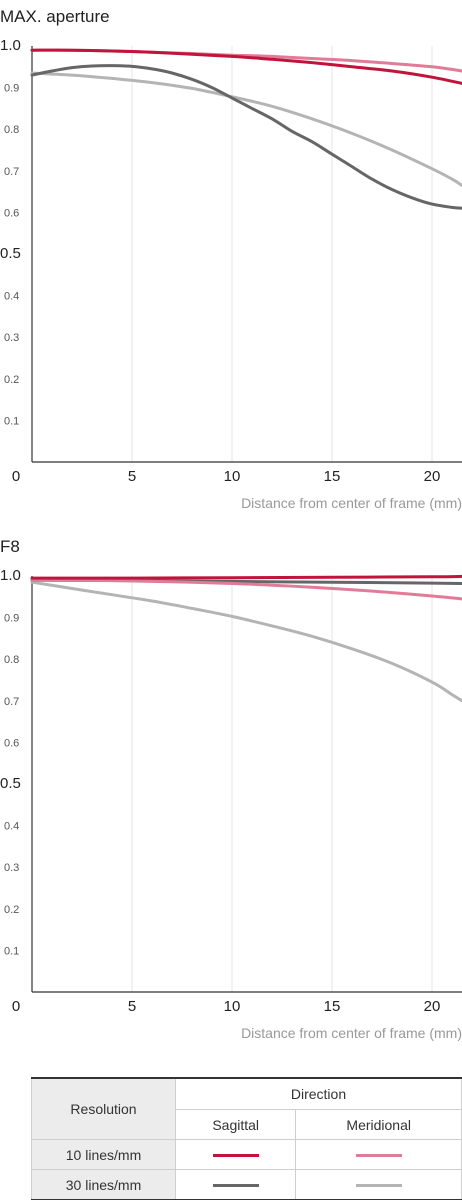  I want to click on legend-resolution-header: Resolution, so click(103, 1108).